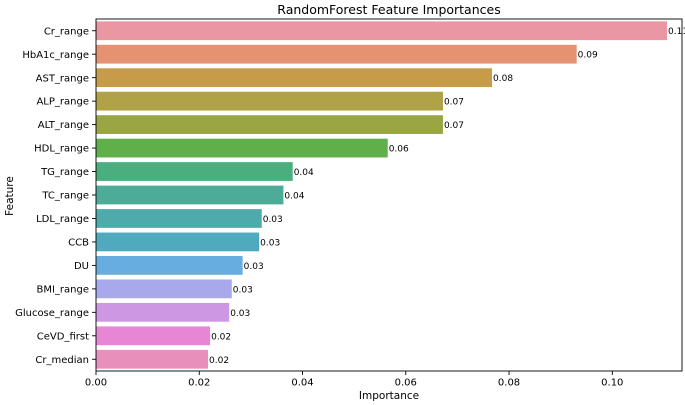 This screenshot has height=405, width=685. I want to click on y-tick-label-HbA1c_range: HbA1c_range, so click(55, 55).